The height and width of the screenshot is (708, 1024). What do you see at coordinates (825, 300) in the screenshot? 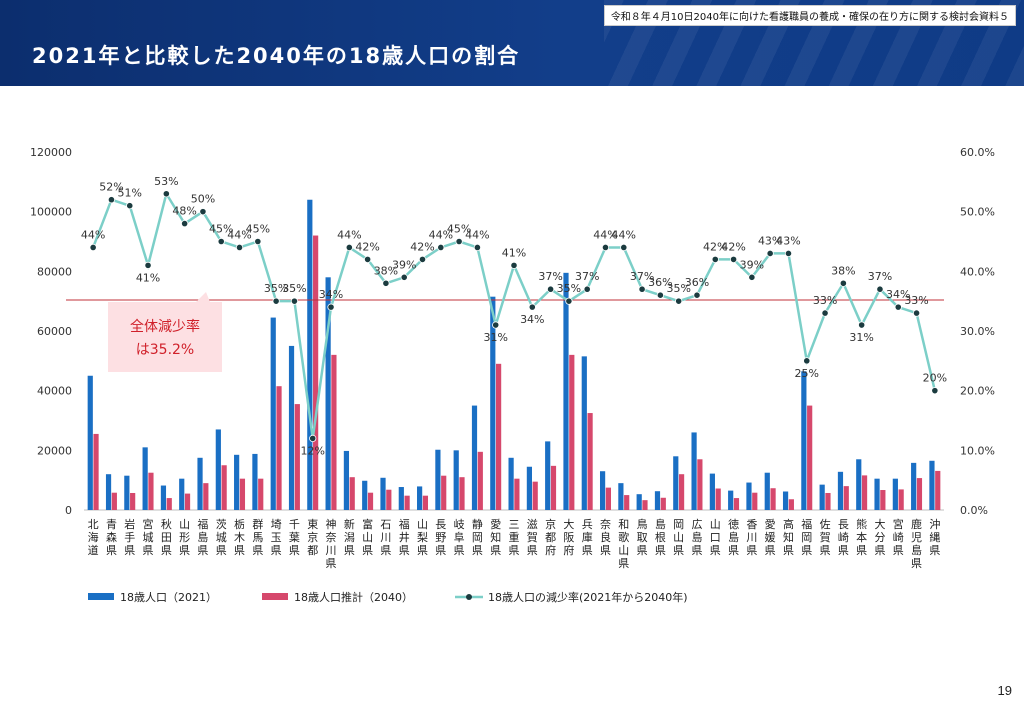
I see `rate-data-label: 33%` at bounding box center [825, 300].